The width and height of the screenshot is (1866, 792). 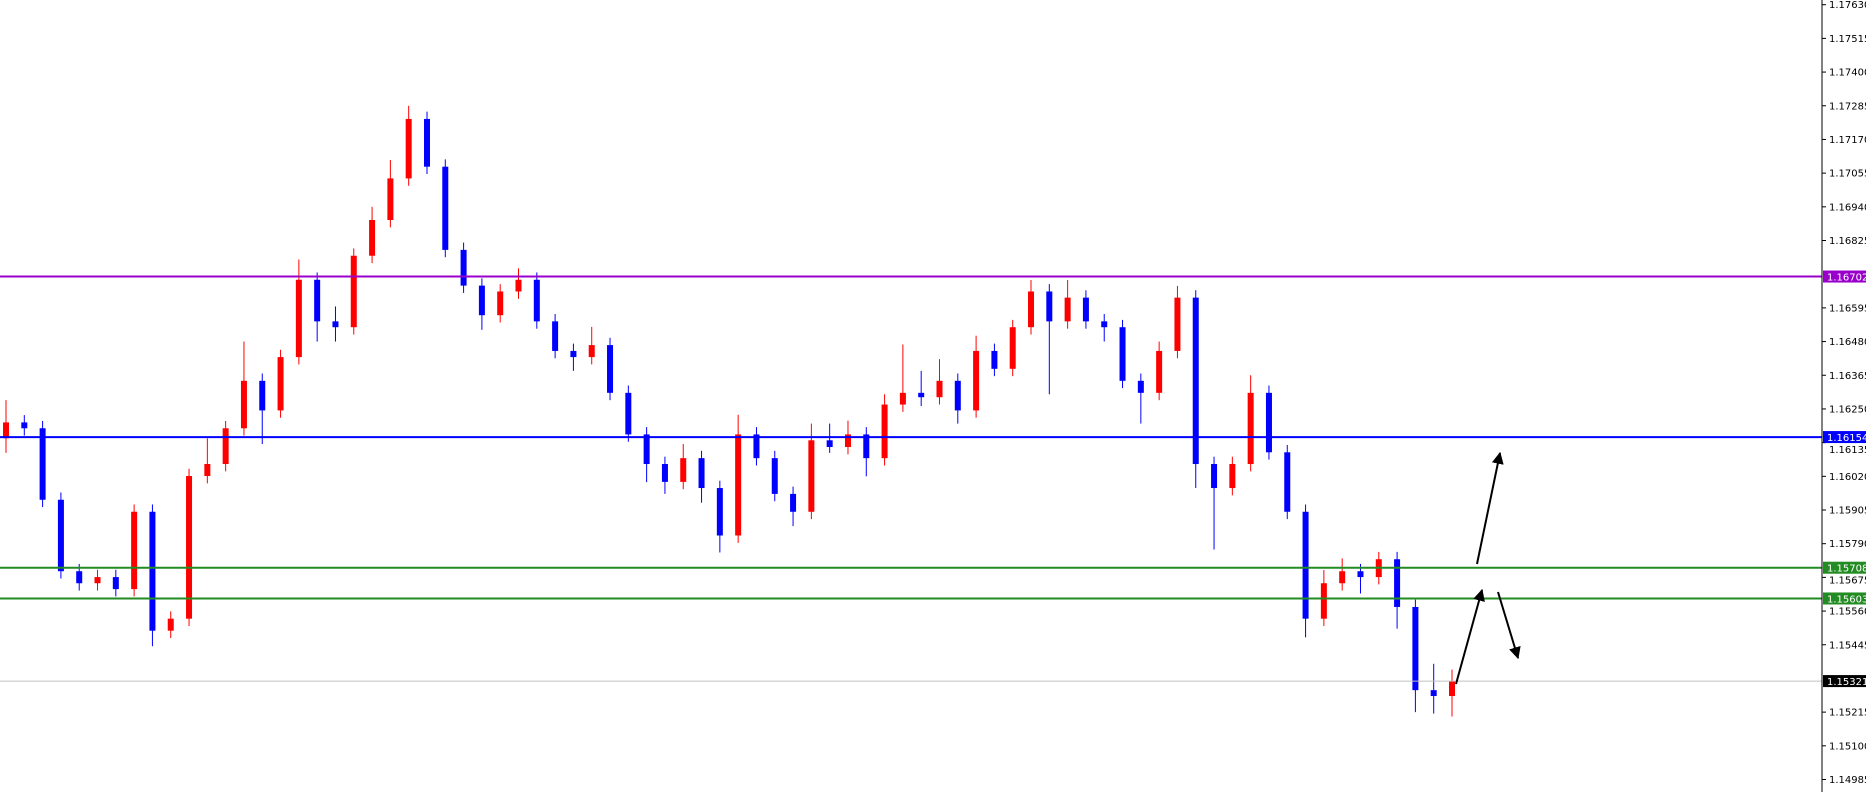 I want to click on y-tick-label: 1.16365, so click(x=1847, y=376).